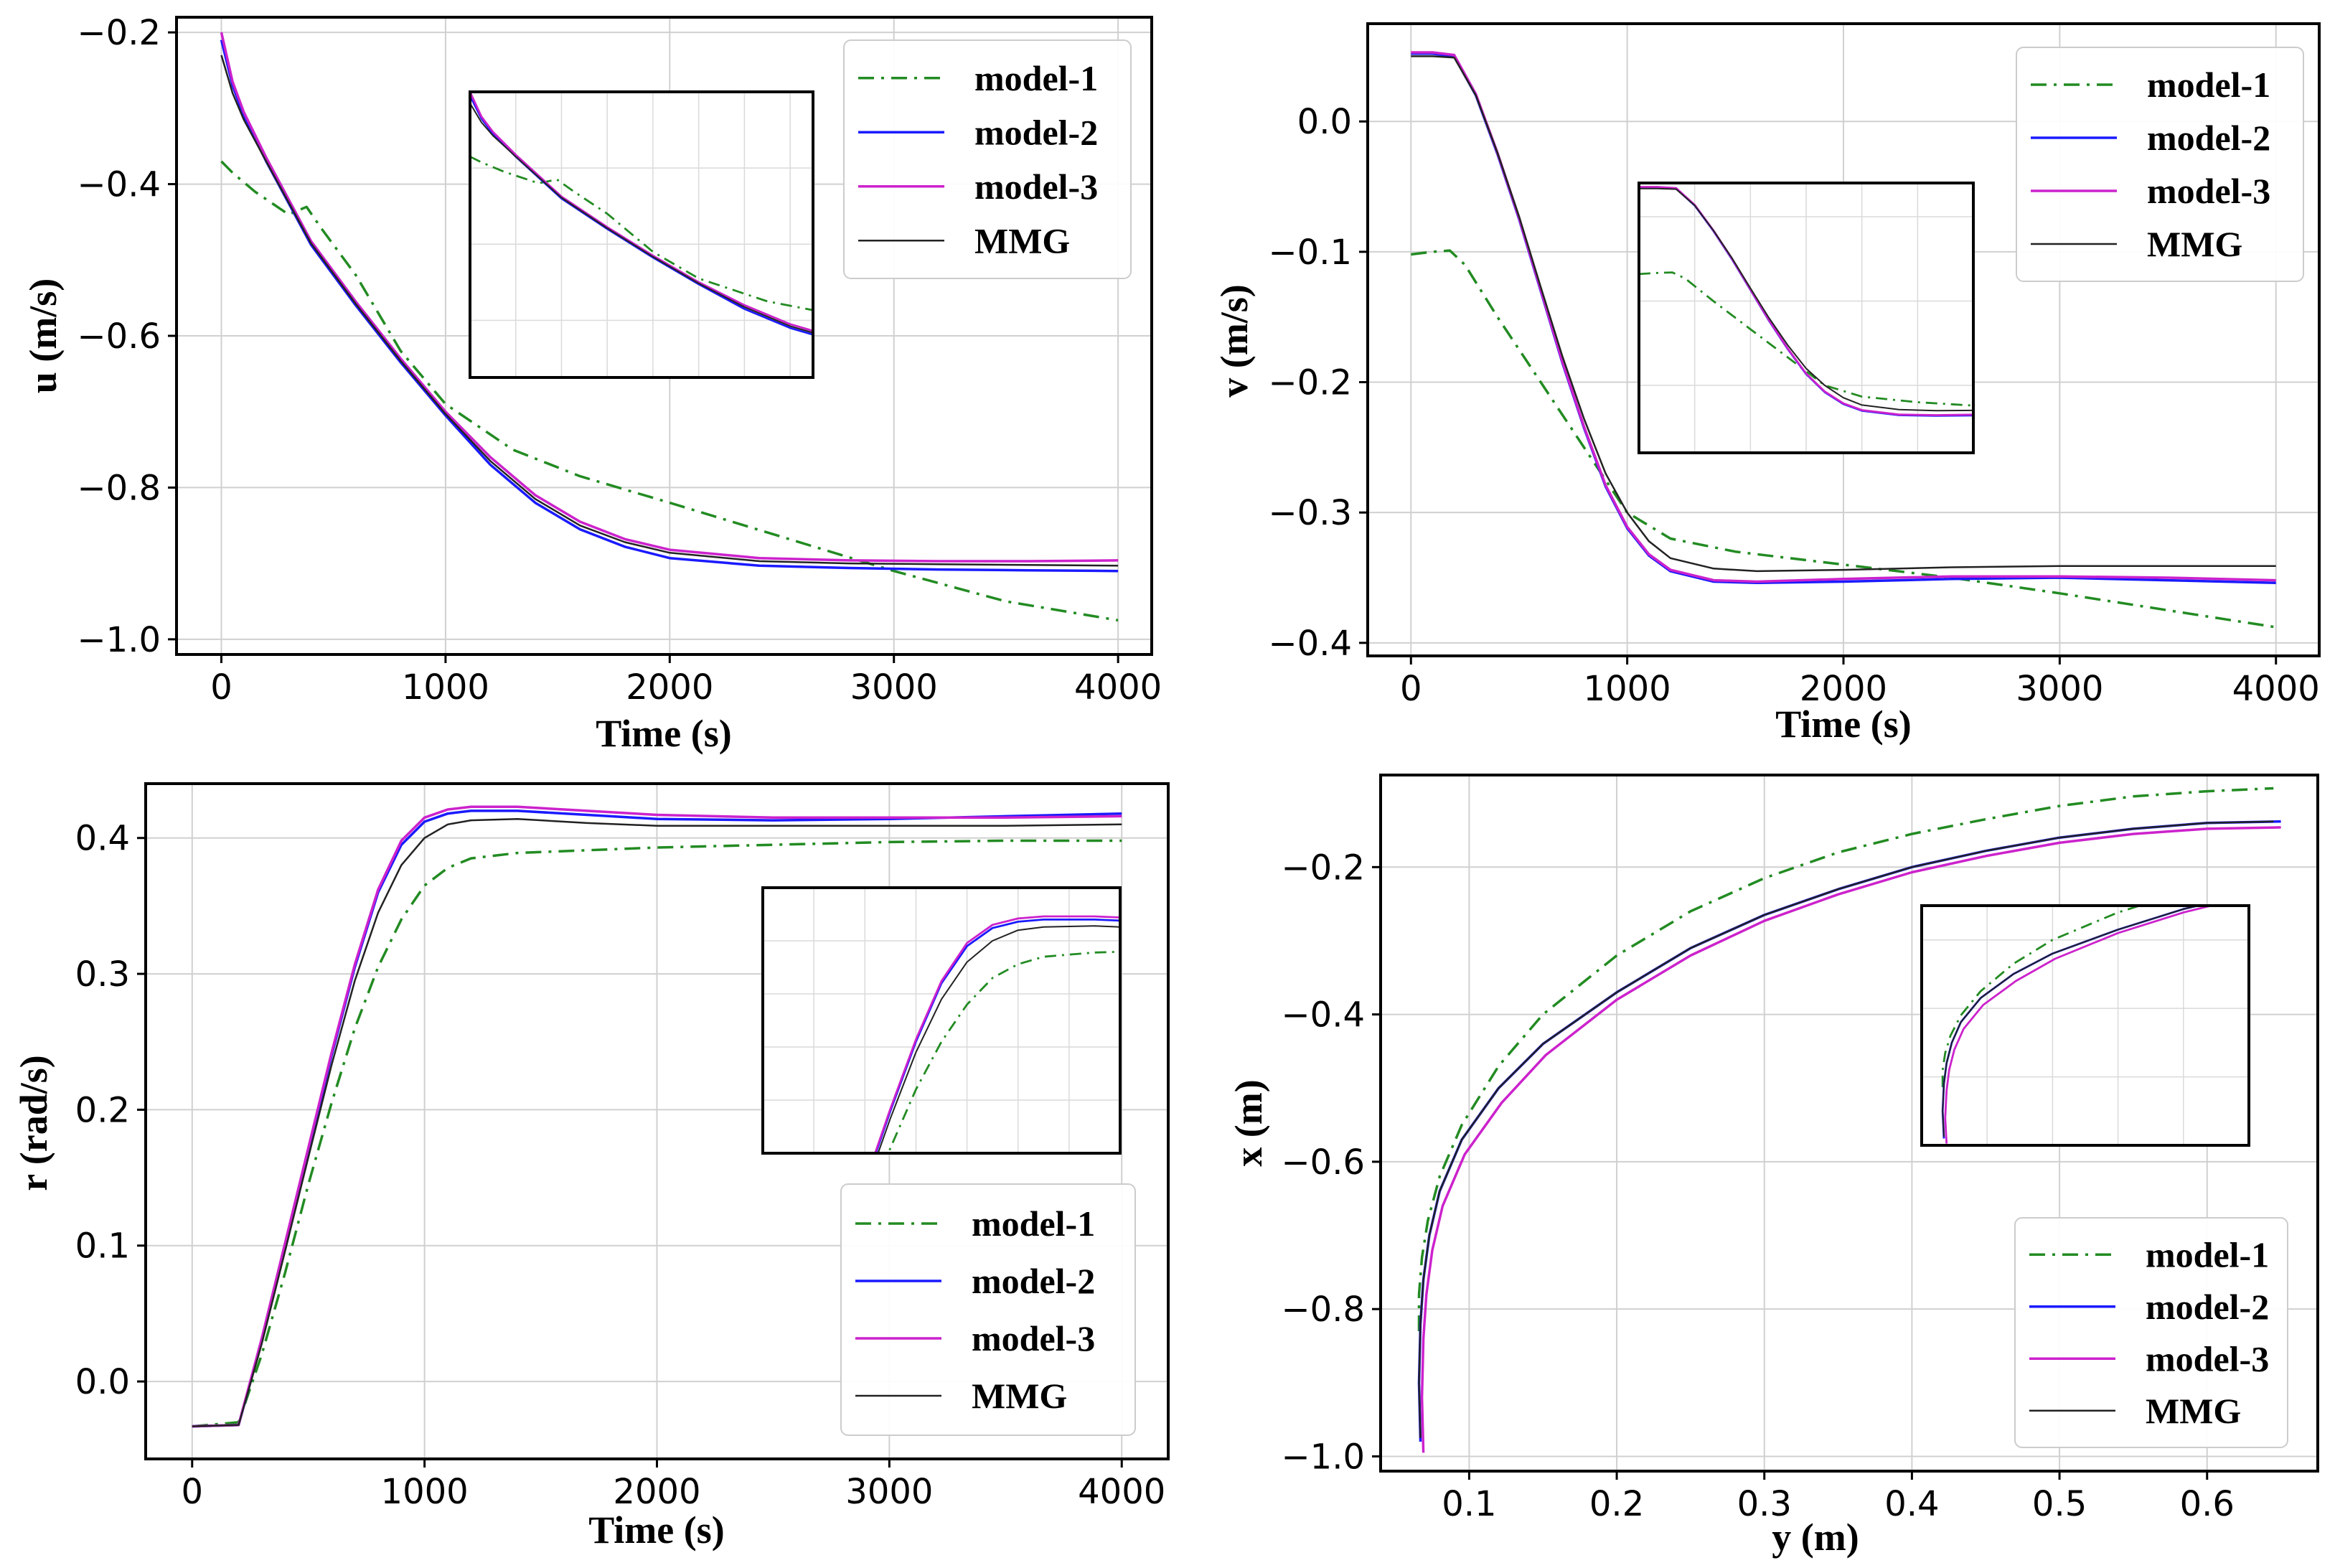  What do you see at coordinates (2207, 1358) in the screenshot?
I see `legend-label-xy-model-3: model-3` at bounding box center [2207, 1358].